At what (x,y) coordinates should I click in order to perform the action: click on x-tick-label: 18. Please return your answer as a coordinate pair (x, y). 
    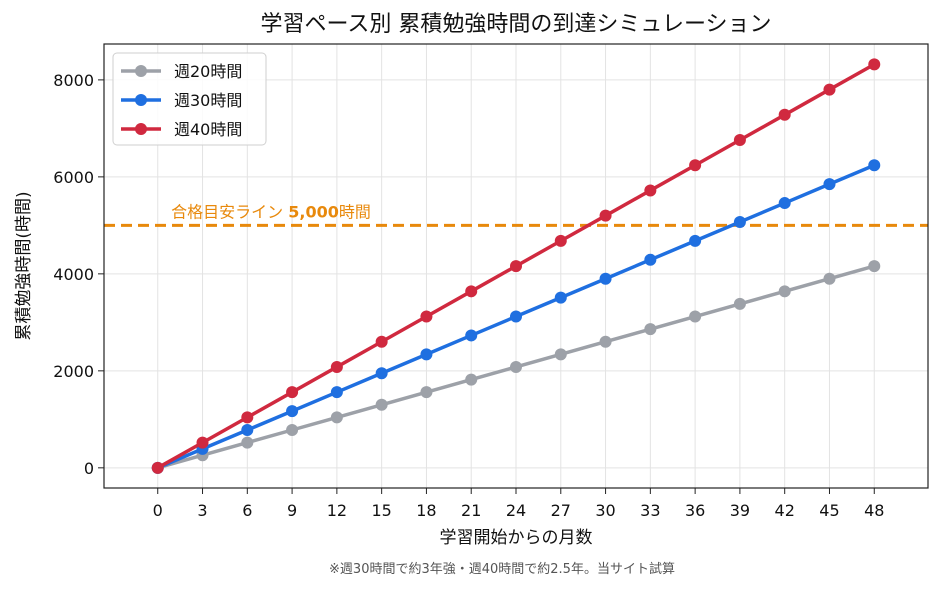
    Looking at the image, I should click on (426, 510).